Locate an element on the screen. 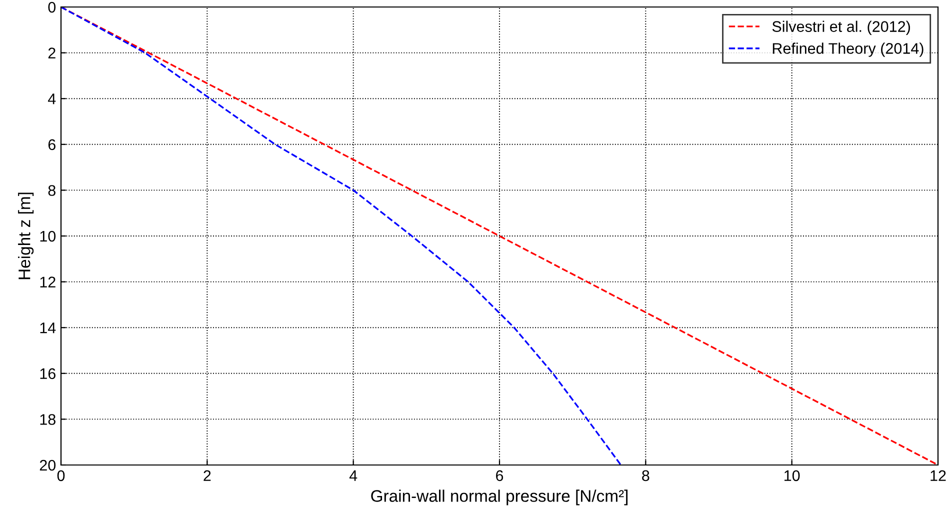  y-tick-label: 20 is located at coordinates (48, 465).